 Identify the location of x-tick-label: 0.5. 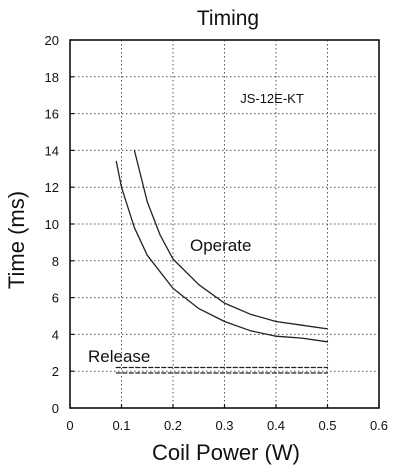
(327, 425).